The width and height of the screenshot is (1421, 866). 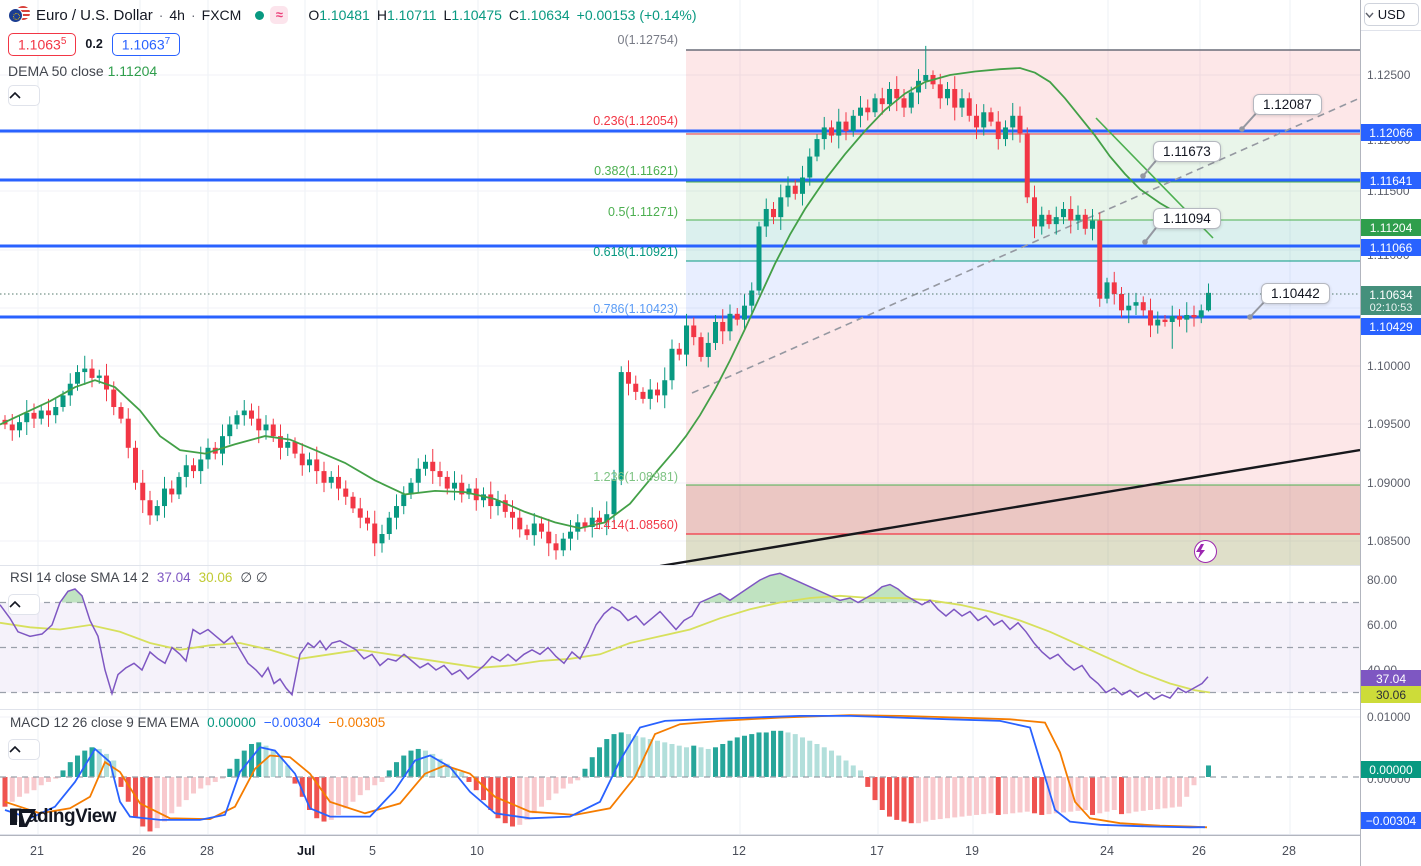 What do you see at coordinates (24, 95) in the screenshot?
I see `main-pane-collapse-button` at bounding box center [24, 95].